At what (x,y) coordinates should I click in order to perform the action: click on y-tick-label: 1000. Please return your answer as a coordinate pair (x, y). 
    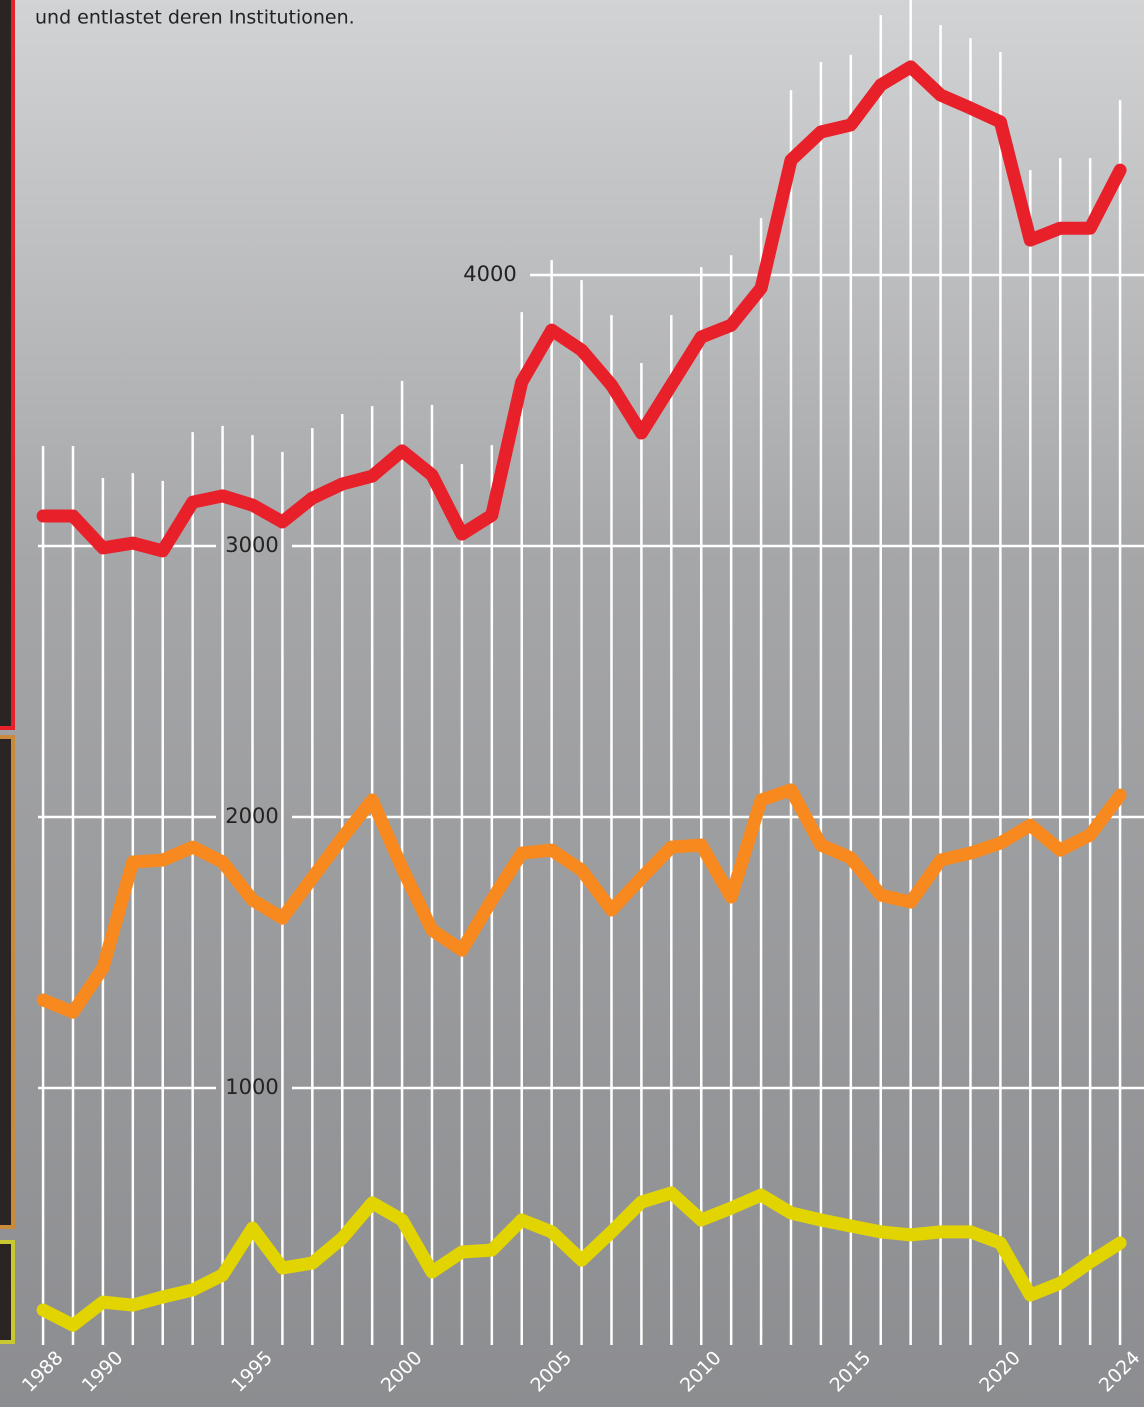
    Looking at the image, I should click on (251, 1087).